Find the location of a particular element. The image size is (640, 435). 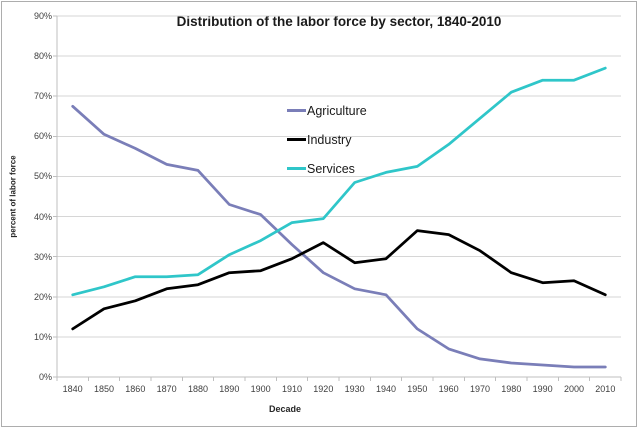

legend-item-industry: Industry is located at coordinates (327, 139).